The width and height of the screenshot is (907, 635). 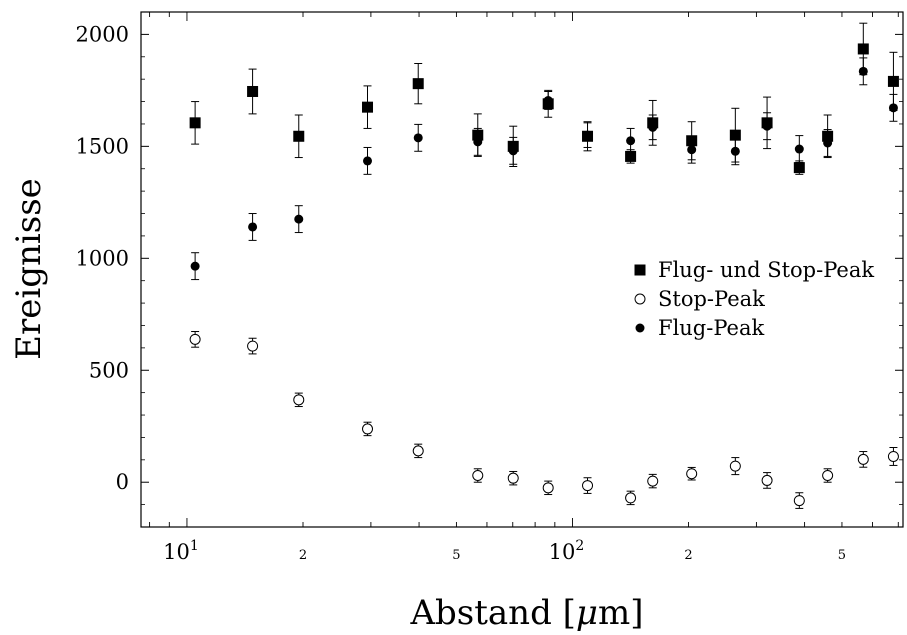 What do you see at coordinates (526, 613) in the screenshot?
I see `x-axis-title: Abstand [μm]` at bounding box center [526, 613].